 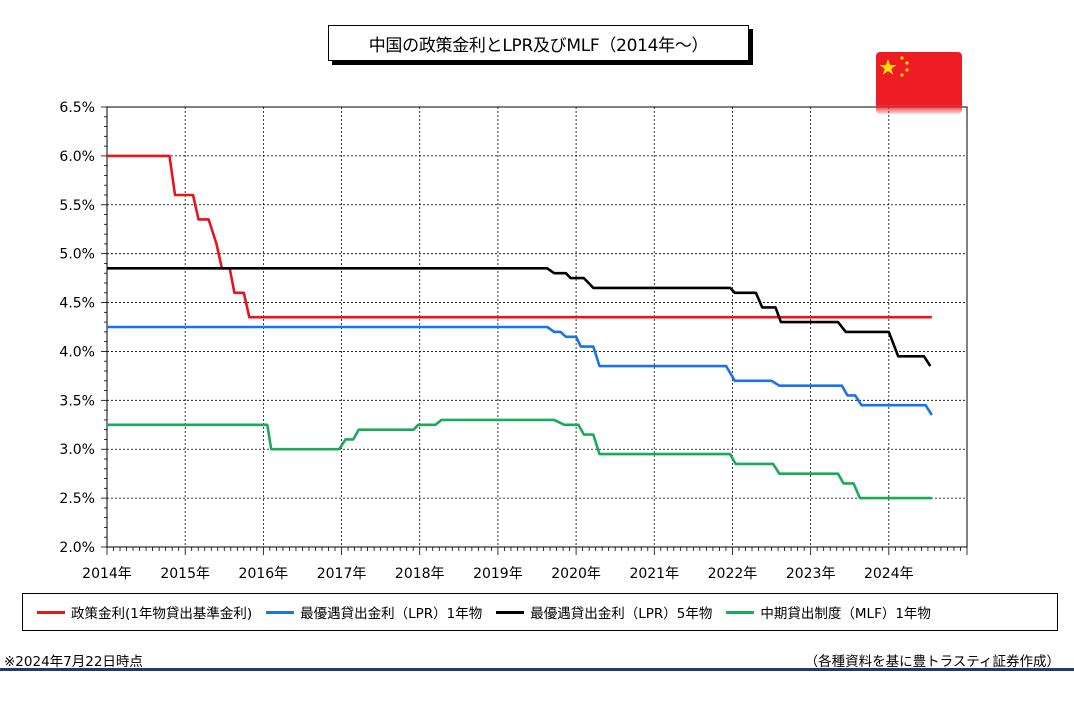 I want to click on x-tick-label: 2022年, so click(x=733, y=574).